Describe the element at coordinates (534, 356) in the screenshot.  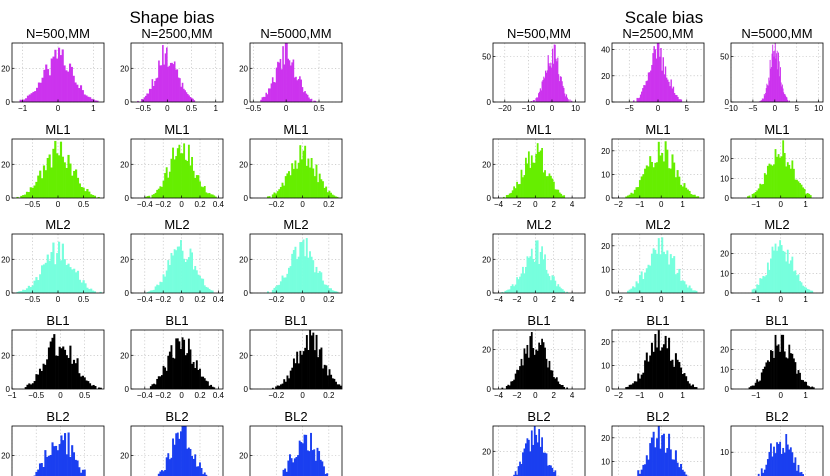
I see `histogram-panel: BL1 −4 −2 0 2 4 0 20` at that location.